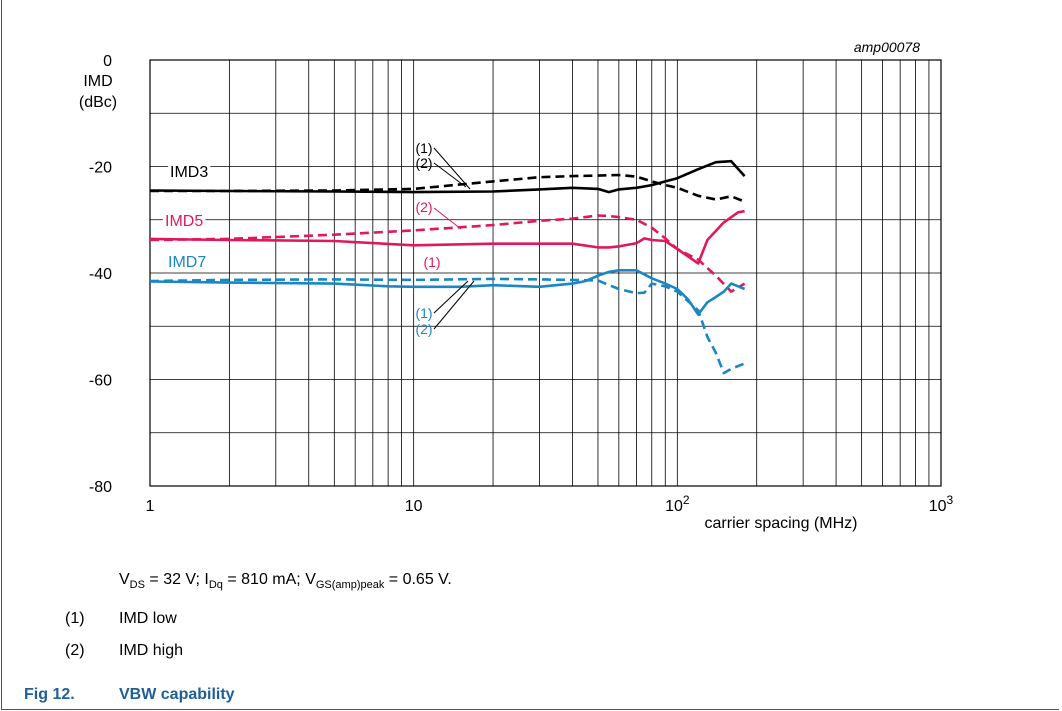  I want to click on note-imd-high: (2) IMD high, so click(124, 651).